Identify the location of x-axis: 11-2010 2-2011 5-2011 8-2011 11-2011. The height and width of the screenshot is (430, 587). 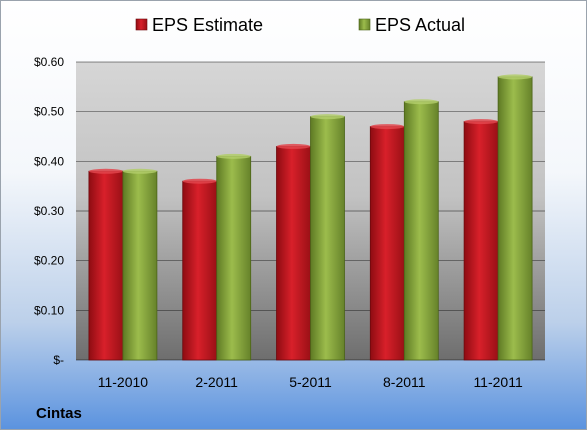
(310, 382).